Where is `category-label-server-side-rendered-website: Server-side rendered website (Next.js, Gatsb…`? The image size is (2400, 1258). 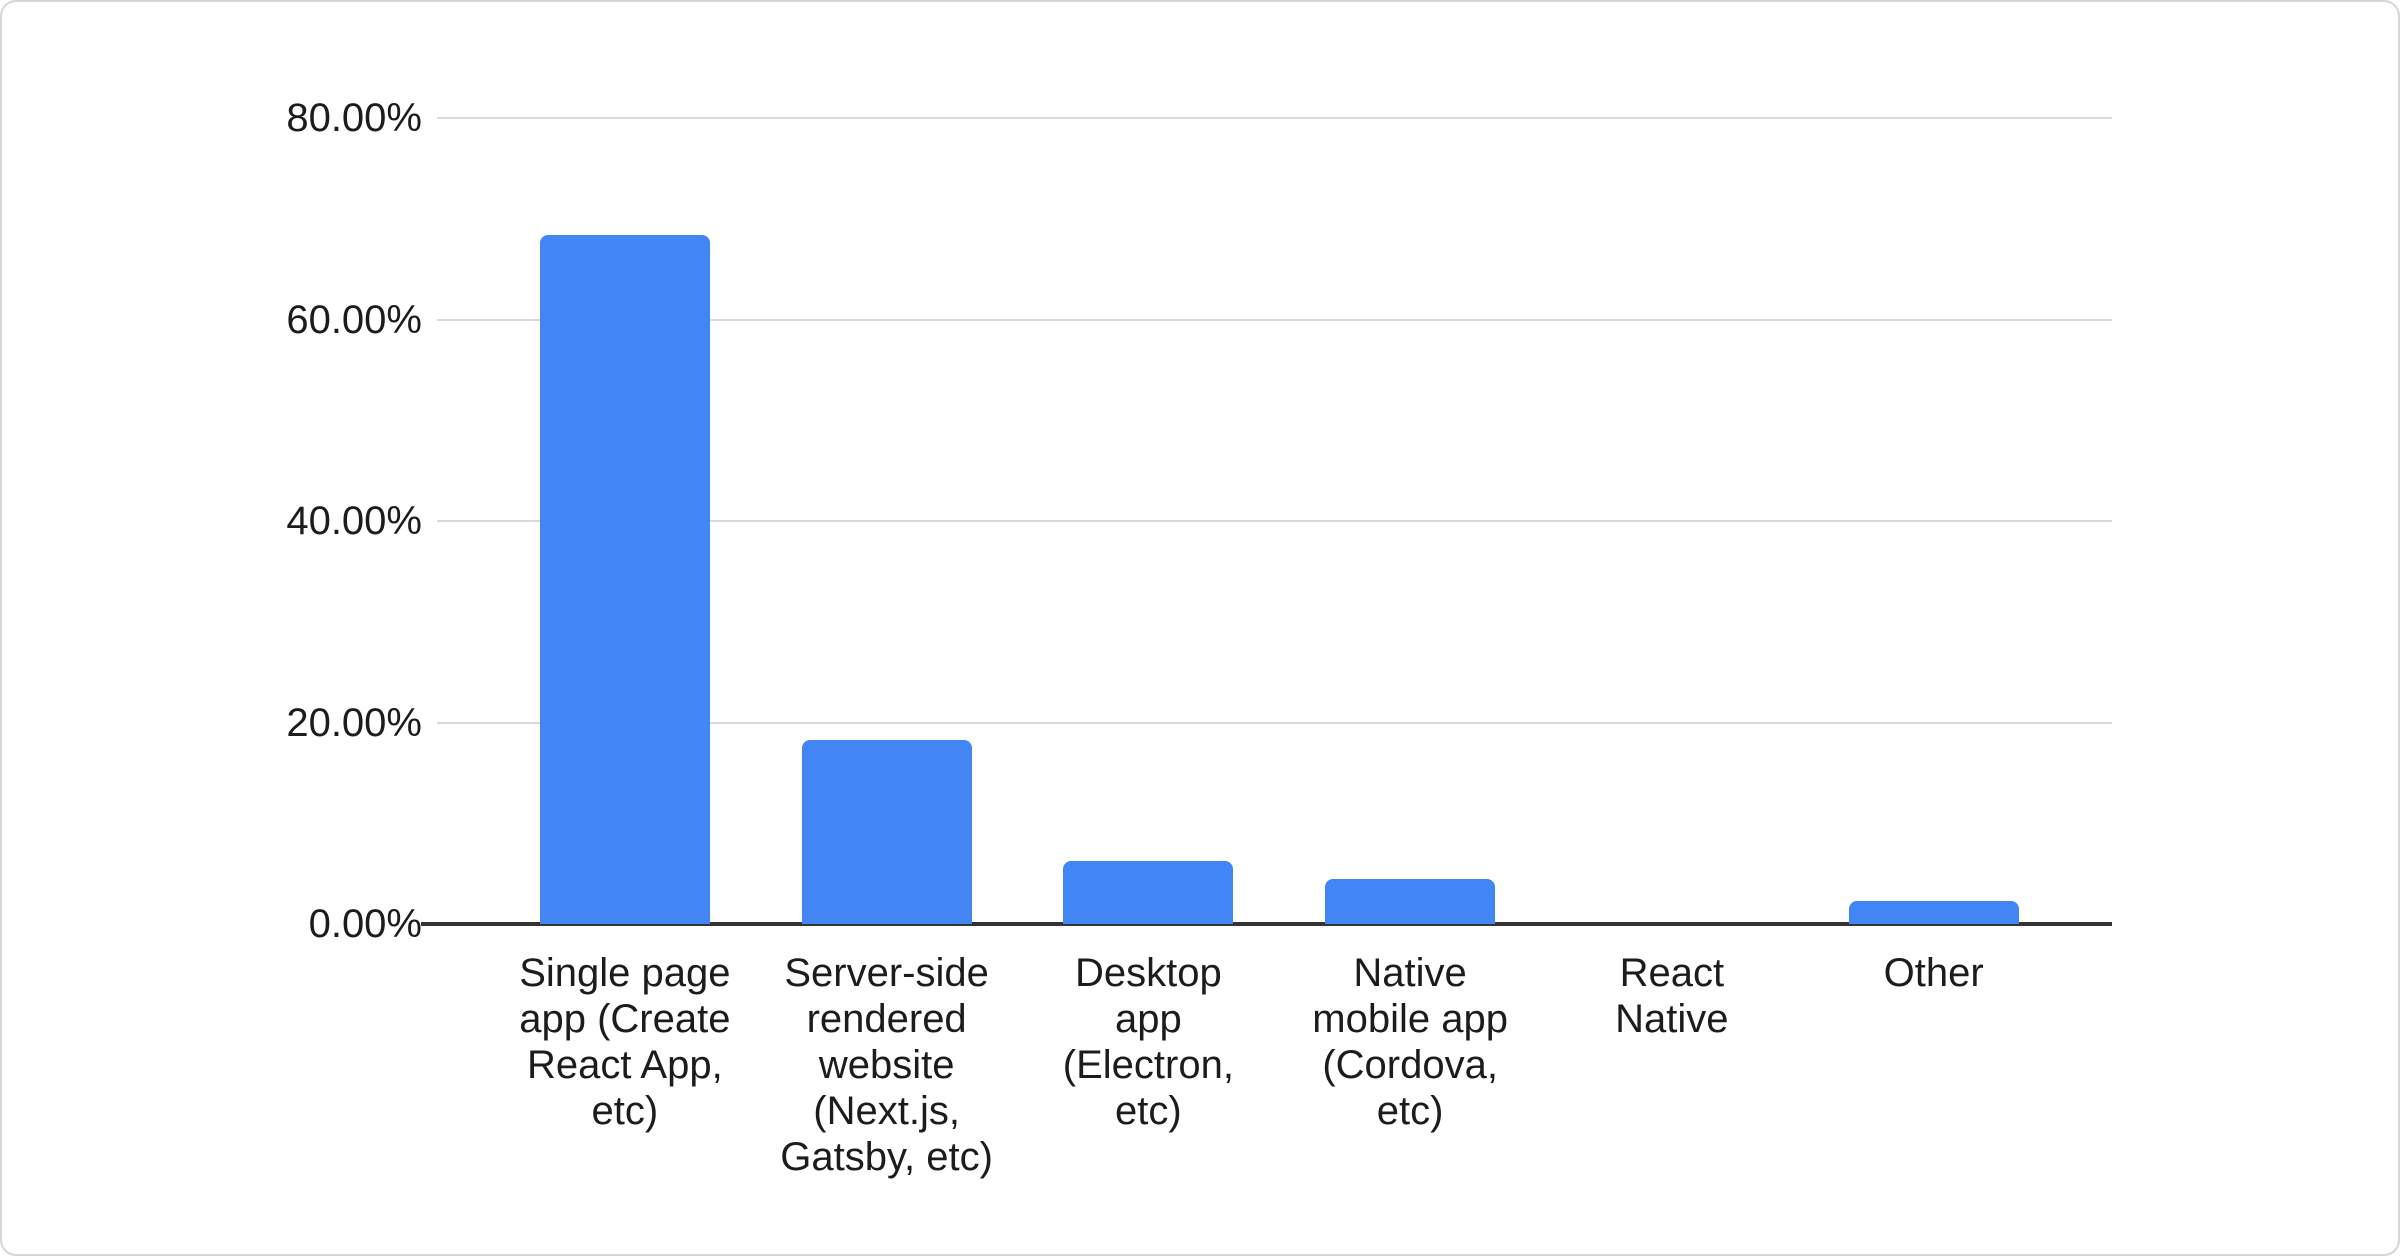
category-label-server-side-rendered-website: Server-side rendered website (Next.js, Gatsb… is located at coordinates (886, 1065).